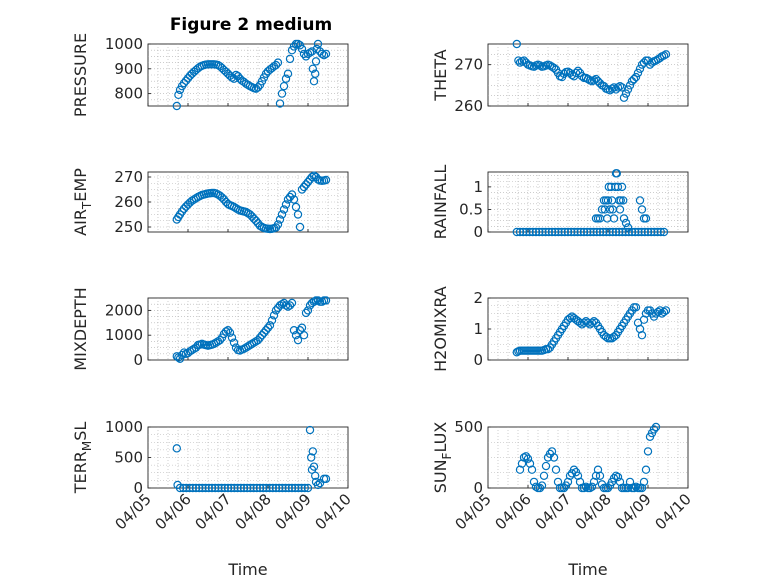  Describe the element at coordinates (478, 298) in the screenshot. I see `y-tick-label: 2` at that location.